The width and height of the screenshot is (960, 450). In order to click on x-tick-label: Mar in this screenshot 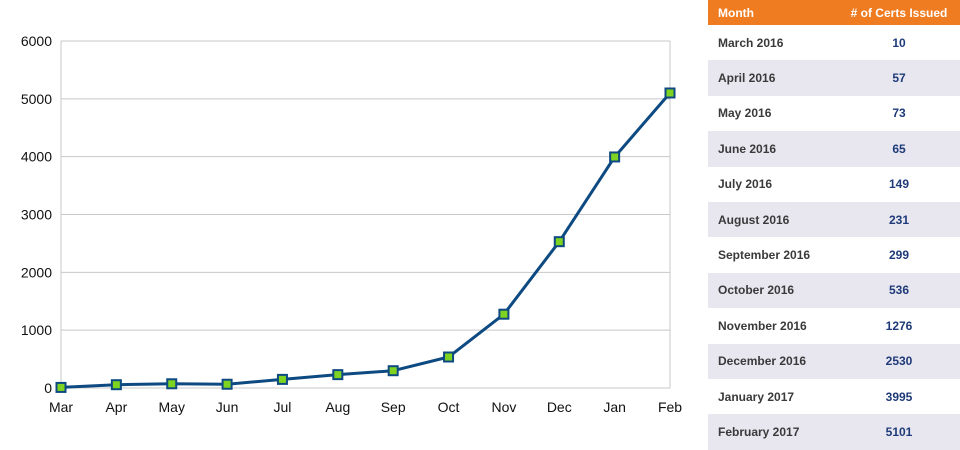, I will do `click(61, 407)`.